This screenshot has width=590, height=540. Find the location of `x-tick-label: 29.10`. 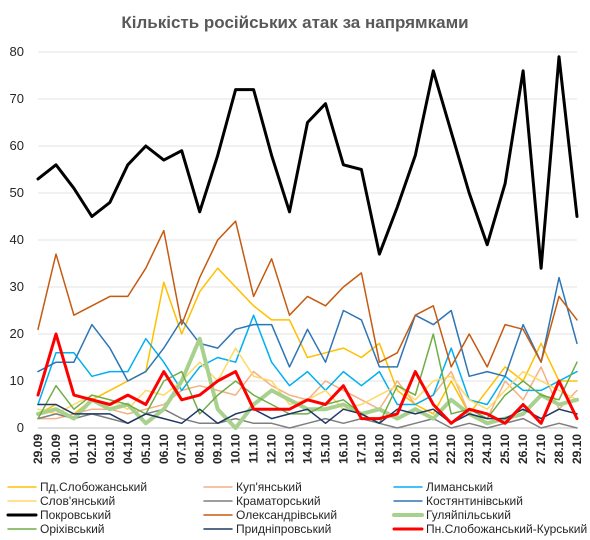

x-tick-label: 29.10 is located at coordinates (577, 449).